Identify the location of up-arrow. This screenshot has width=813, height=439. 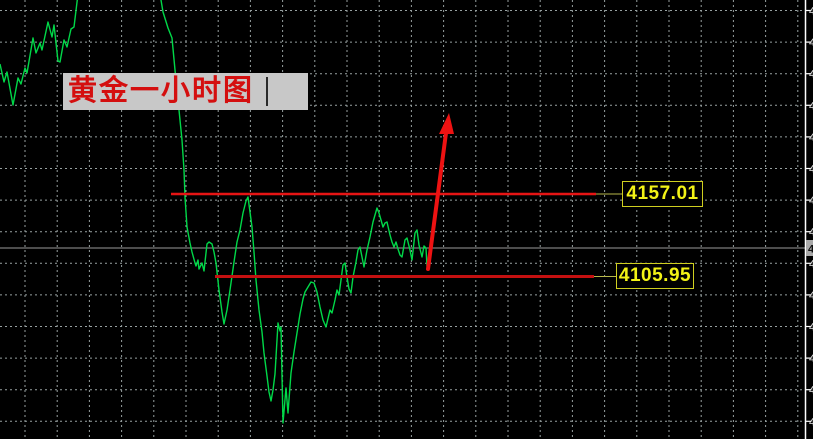
(440, 192).